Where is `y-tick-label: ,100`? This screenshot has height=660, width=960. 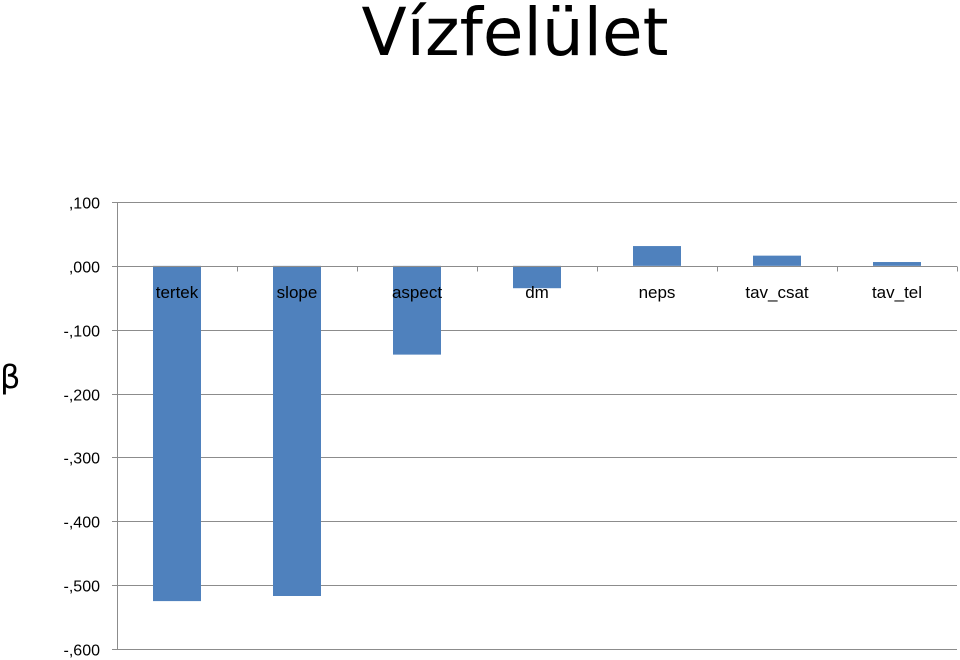
y-tick-label: ,100 is located at coordinates (84, 204).